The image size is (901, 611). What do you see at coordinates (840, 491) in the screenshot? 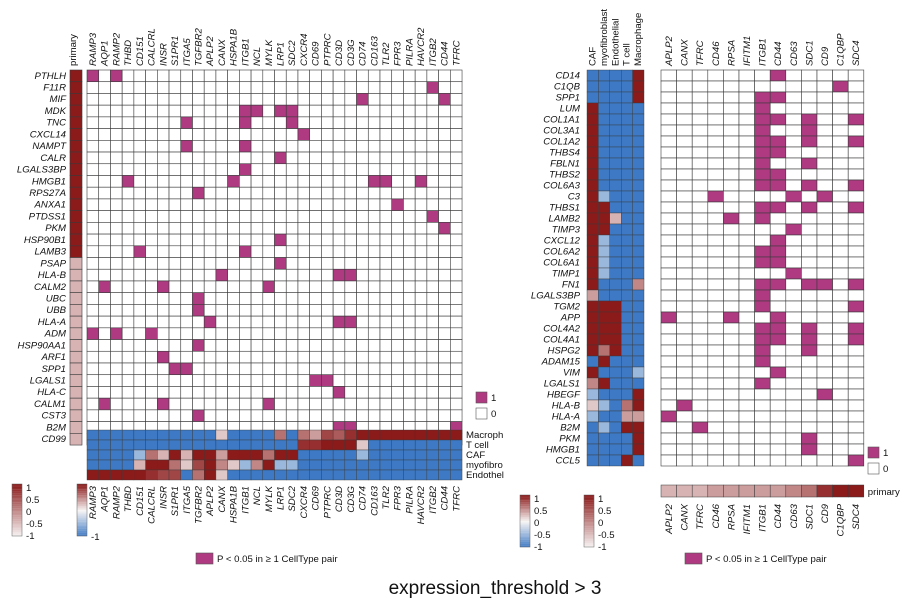
I see `primary-cell` at bounding box center [840, 491].